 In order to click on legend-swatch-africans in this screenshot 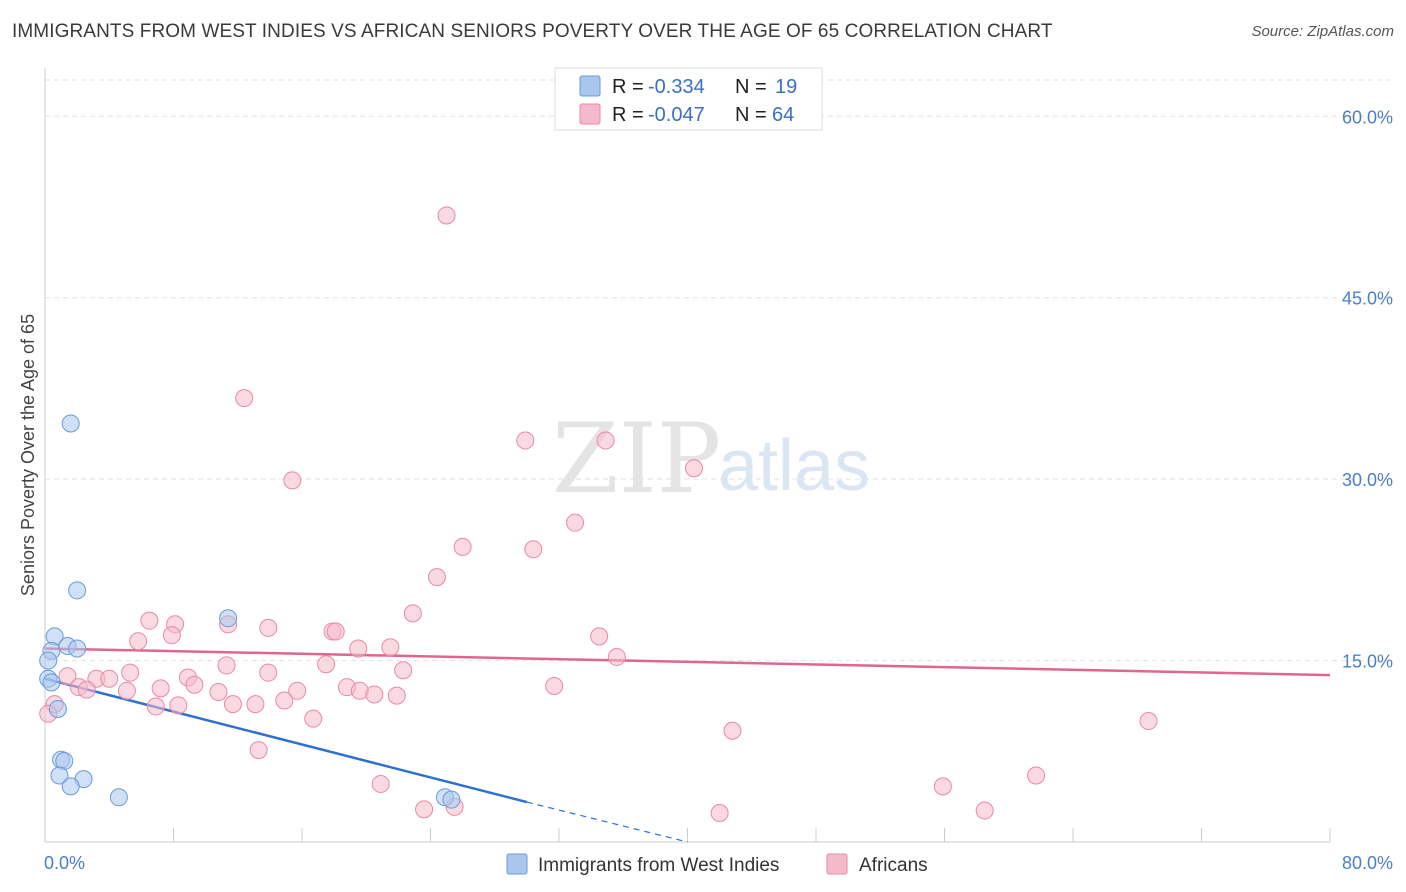, I will do `click(590, 114)`.